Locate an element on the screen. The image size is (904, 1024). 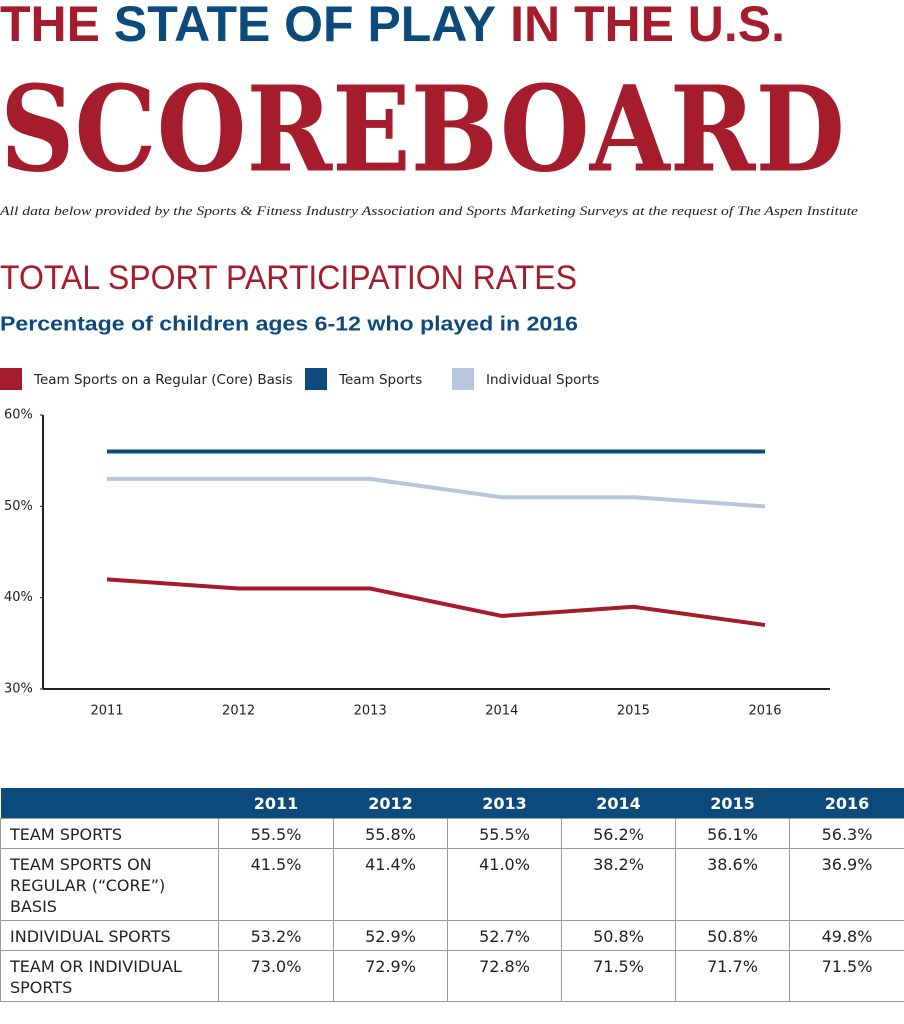
legend-label: Team Sports is located at coordinates (380, 380).